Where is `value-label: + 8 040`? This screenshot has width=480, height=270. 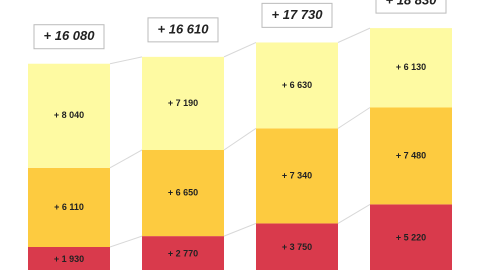 value-label: + 8 040 is located at coordinates (69, 115).